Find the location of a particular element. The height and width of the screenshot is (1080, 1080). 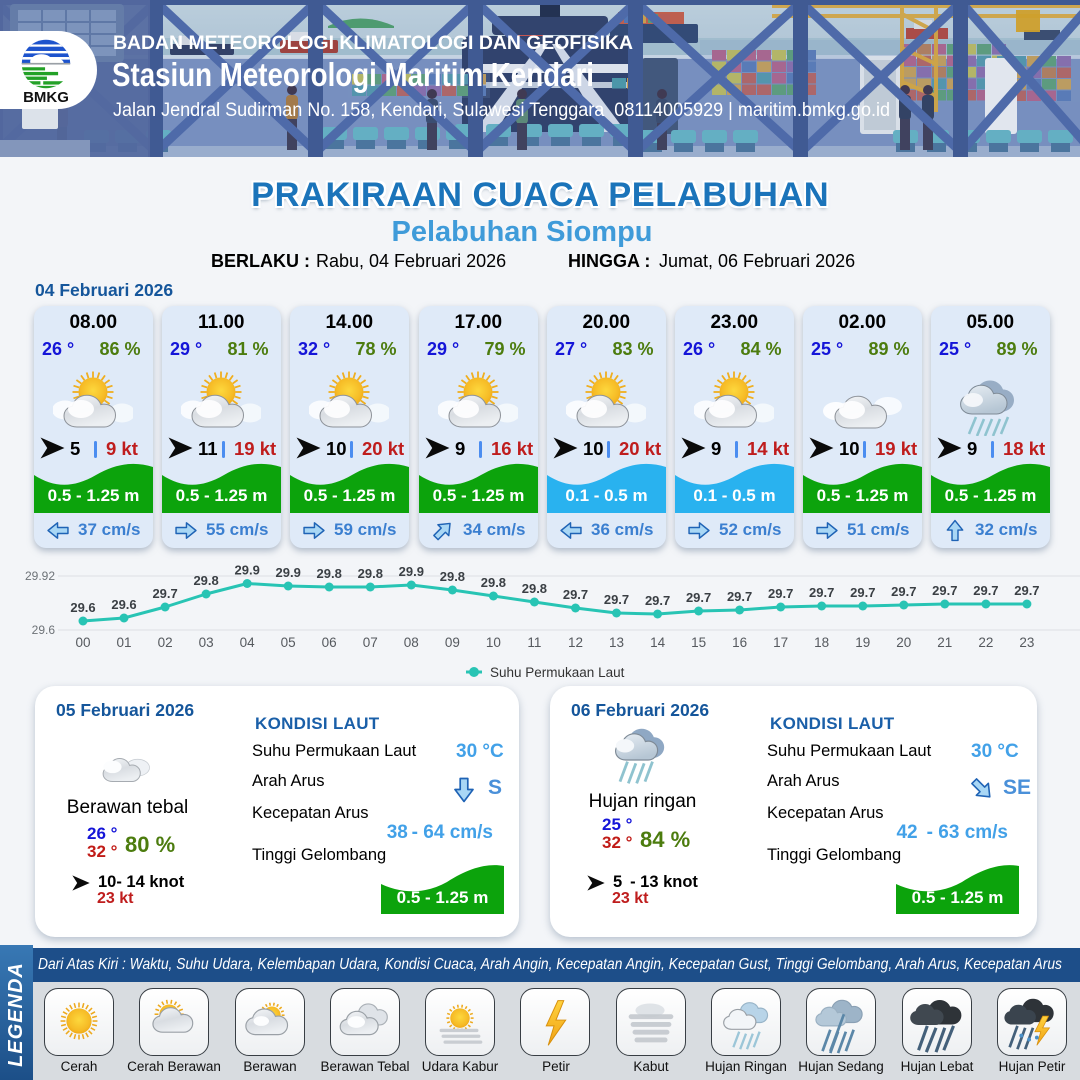

svg-text: 11 is located at coordinates (534, 642).